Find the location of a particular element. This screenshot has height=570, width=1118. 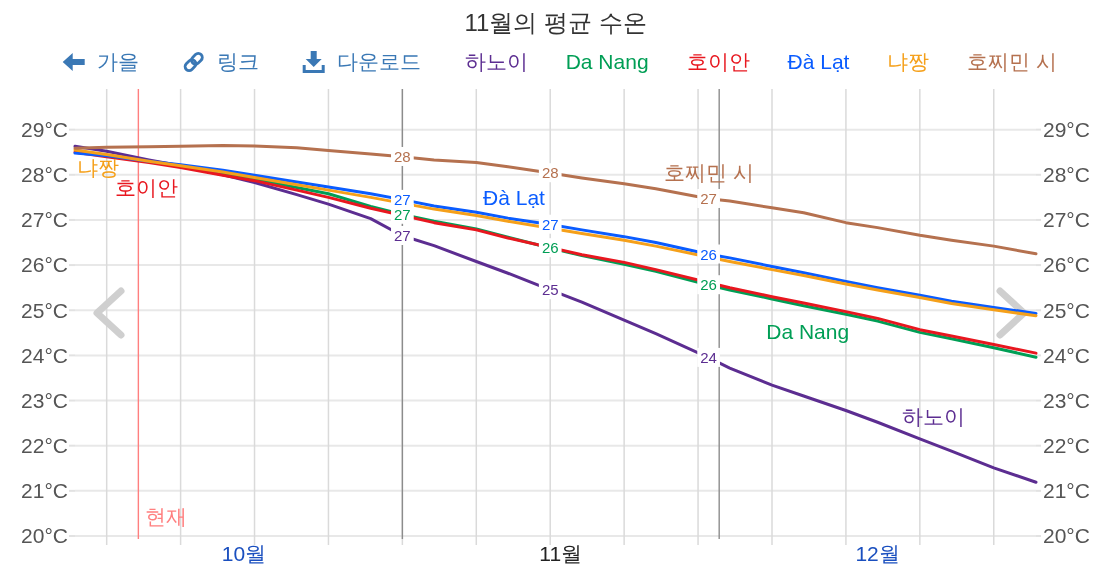

title: 11월의 평균 수온 is located at coordinates (555, 22).